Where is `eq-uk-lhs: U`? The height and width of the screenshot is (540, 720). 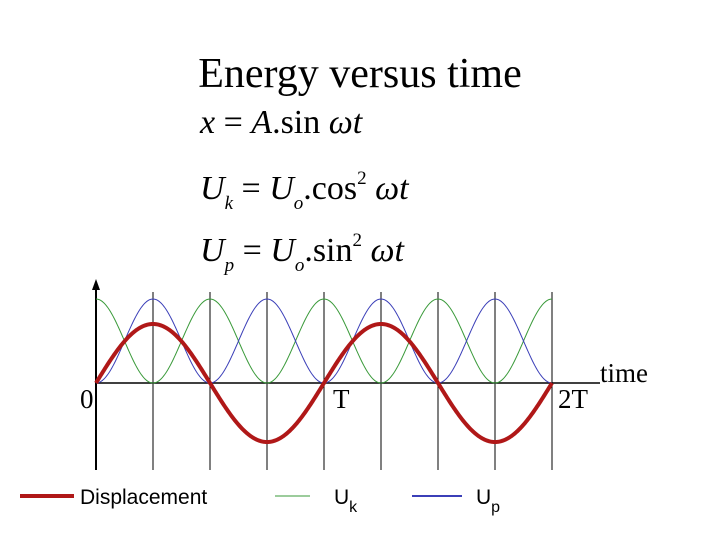 eq-uk-lhs: U is located at coordinates (212, 188).